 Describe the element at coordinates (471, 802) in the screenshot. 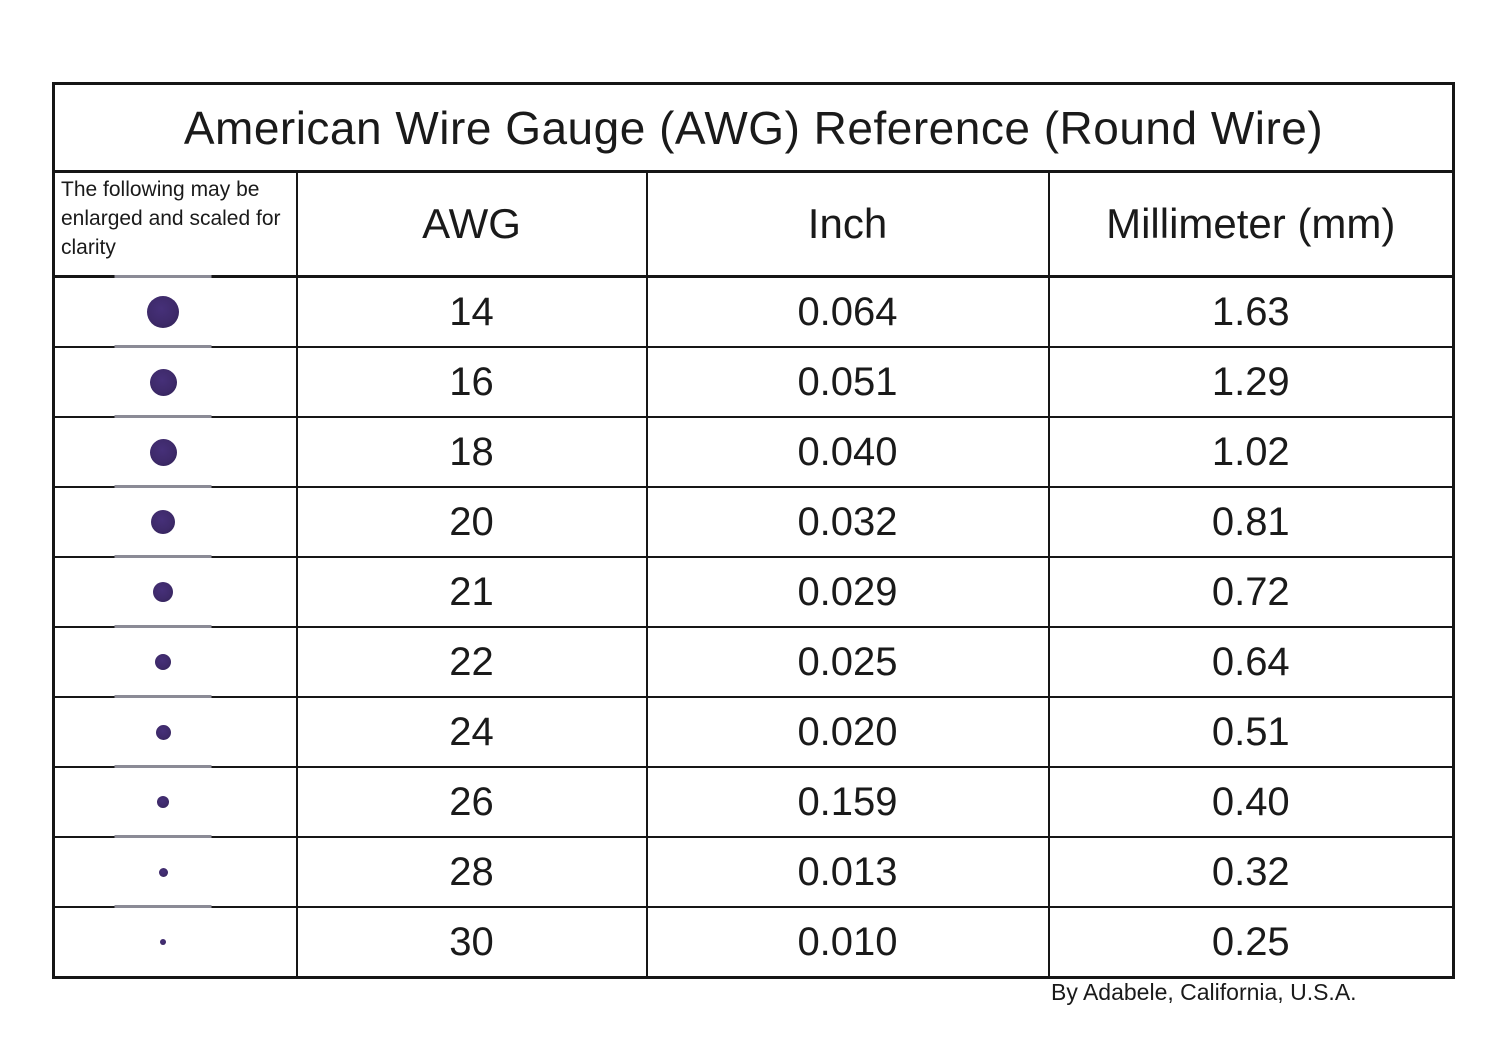

I see `awg-value: 26` at that location.